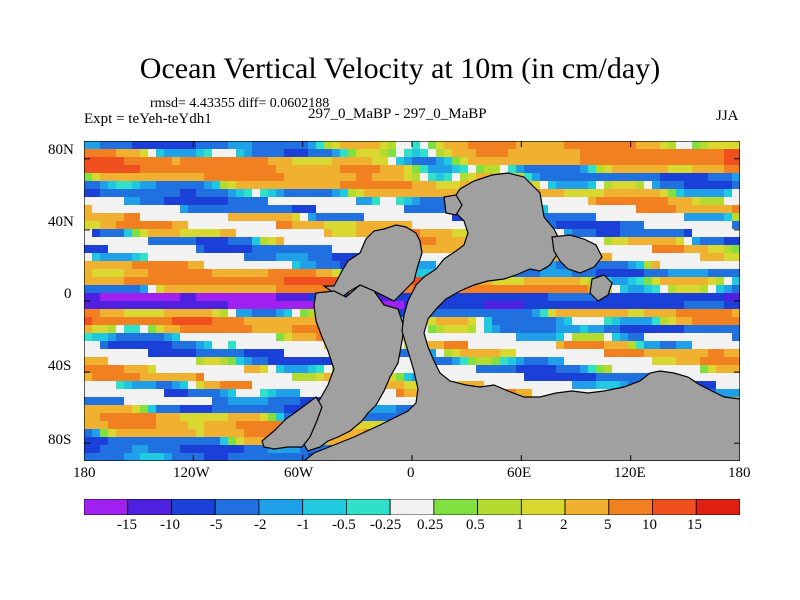 The height and width of the screenshot is (600, 800). Describe the element at coordinates (412, 507) in the screenshot. I see `colorbar` at that location.